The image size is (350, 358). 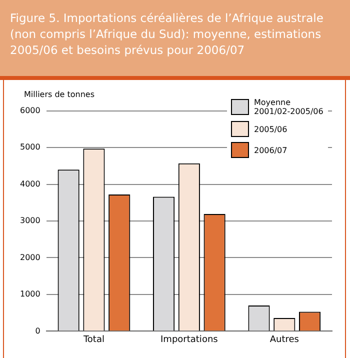 What do you see at coordinates (30, 183) in the screenshot?
I see `y-tick-label: 4000` at bounding box center [30, 183].